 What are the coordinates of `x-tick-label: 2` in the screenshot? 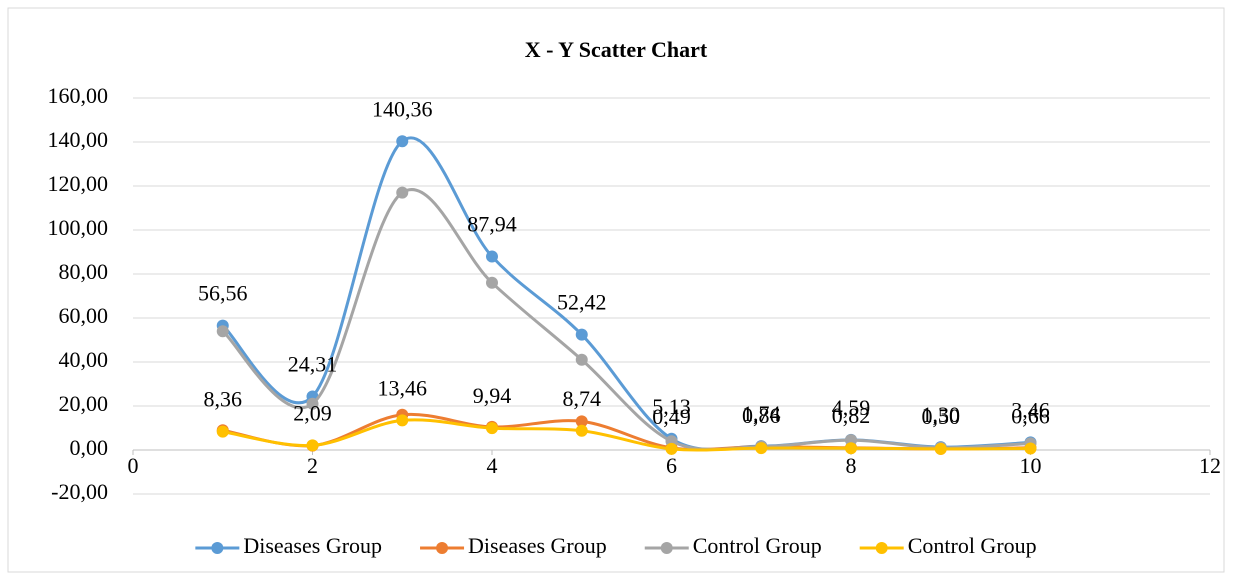 It's located at (312, 465).